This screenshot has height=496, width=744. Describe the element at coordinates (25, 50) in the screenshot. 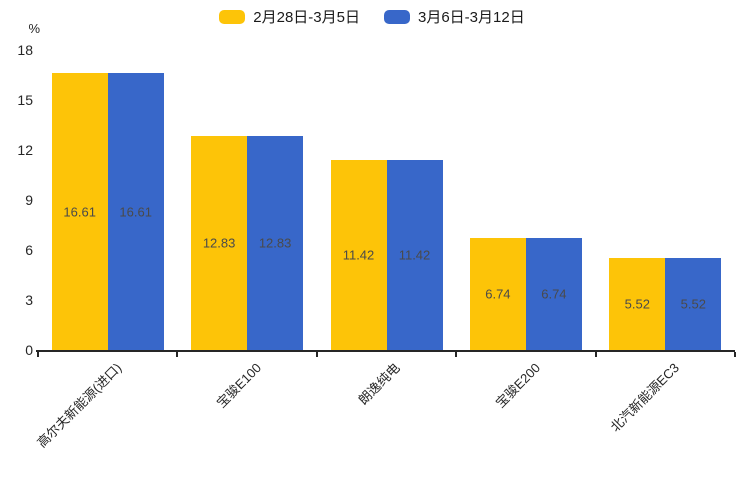

I see `y-tick-label: 18` at that location.